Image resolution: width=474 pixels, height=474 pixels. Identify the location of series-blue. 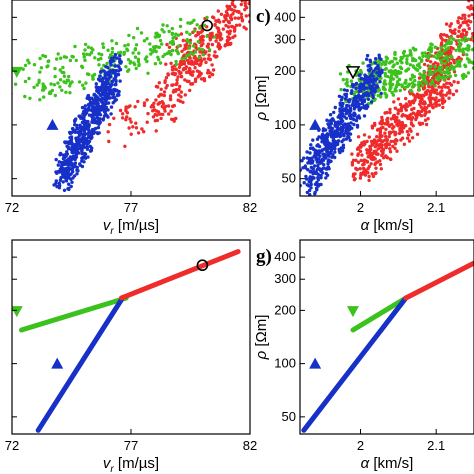
(355, 364).